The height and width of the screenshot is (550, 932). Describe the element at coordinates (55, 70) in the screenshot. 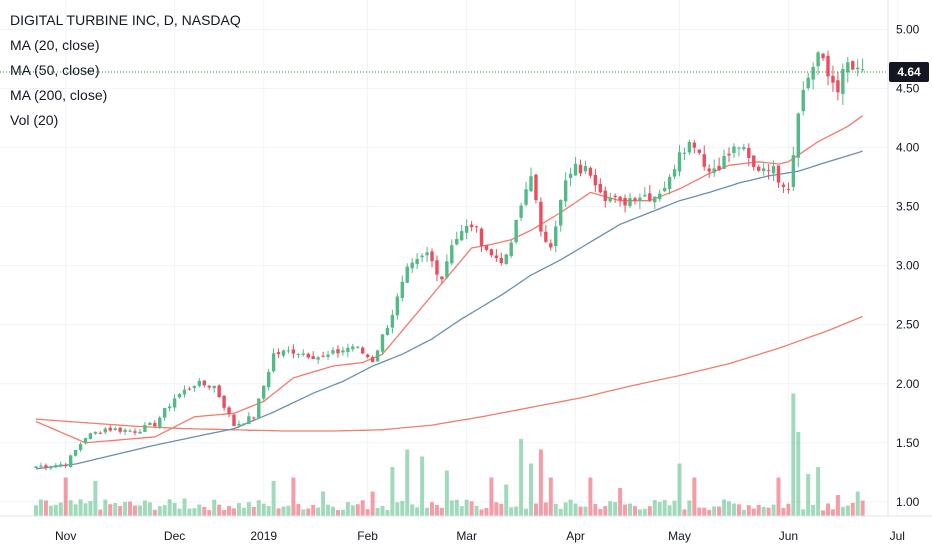

I see `legend-ma50: MA (50, close)` at that location.